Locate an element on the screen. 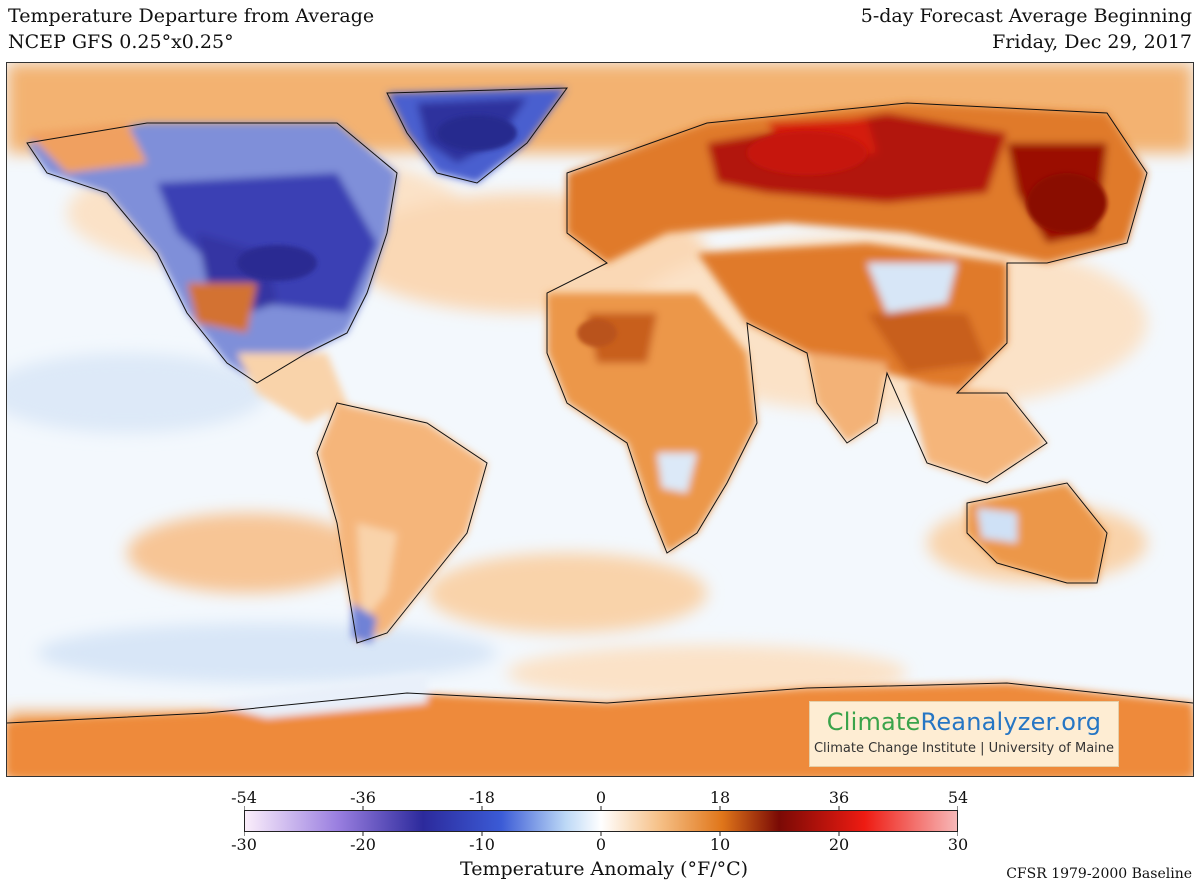 Image resolution: width=1200 pixels, height=893 pixels. colorbar-tick-marks is located at coordinates (601, 821).